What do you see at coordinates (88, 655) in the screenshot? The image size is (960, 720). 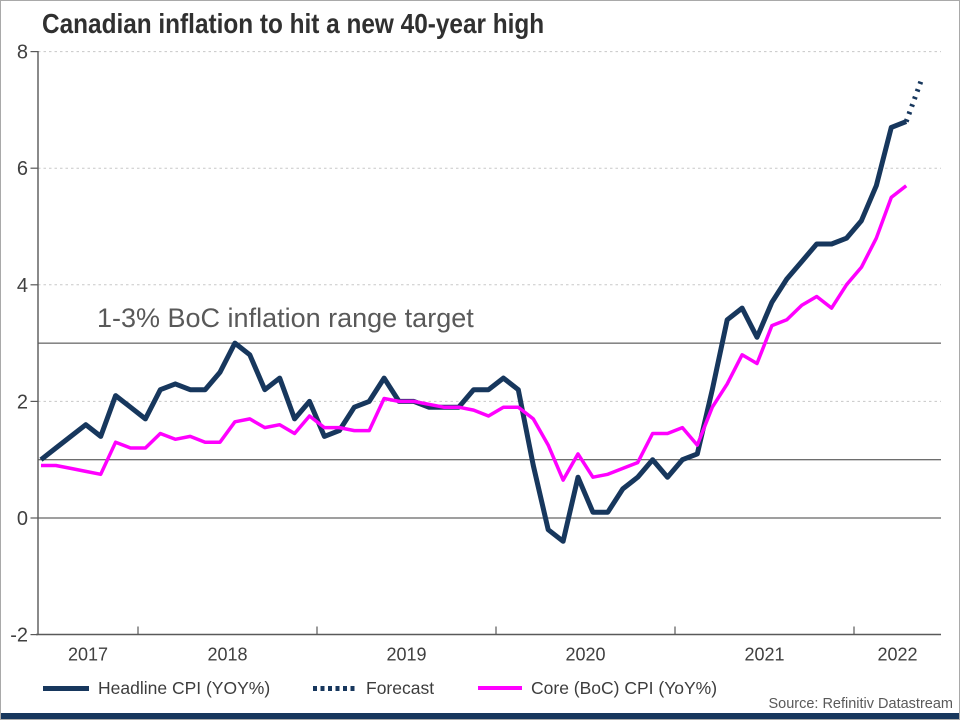 I see `svg-text: 2017` at bounding box center [88, 655].